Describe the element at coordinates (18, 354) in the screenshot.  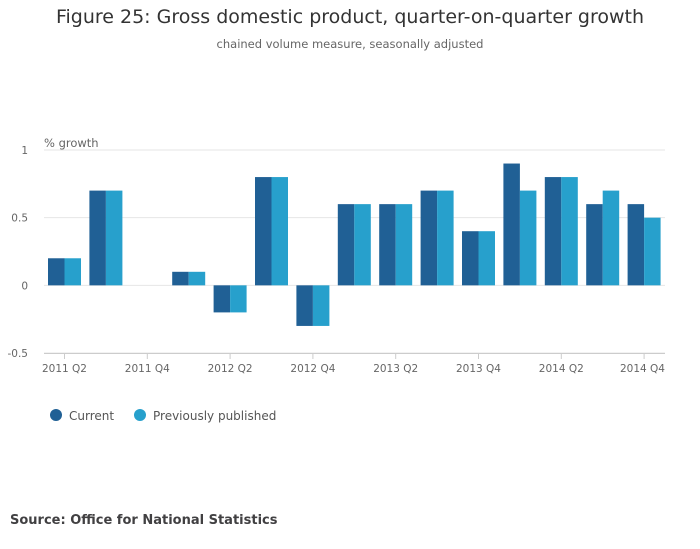
I see `y-tick-label: -0.5` at that location.